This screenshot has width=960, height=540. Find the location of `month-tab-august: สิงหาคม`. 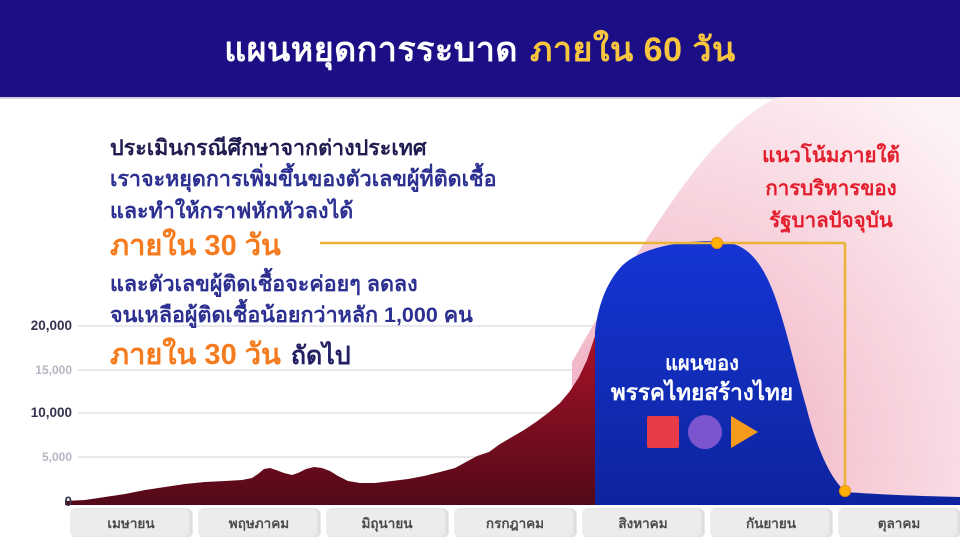

month-tab-august: สิงหาคม is located at coordinates (643, 522).